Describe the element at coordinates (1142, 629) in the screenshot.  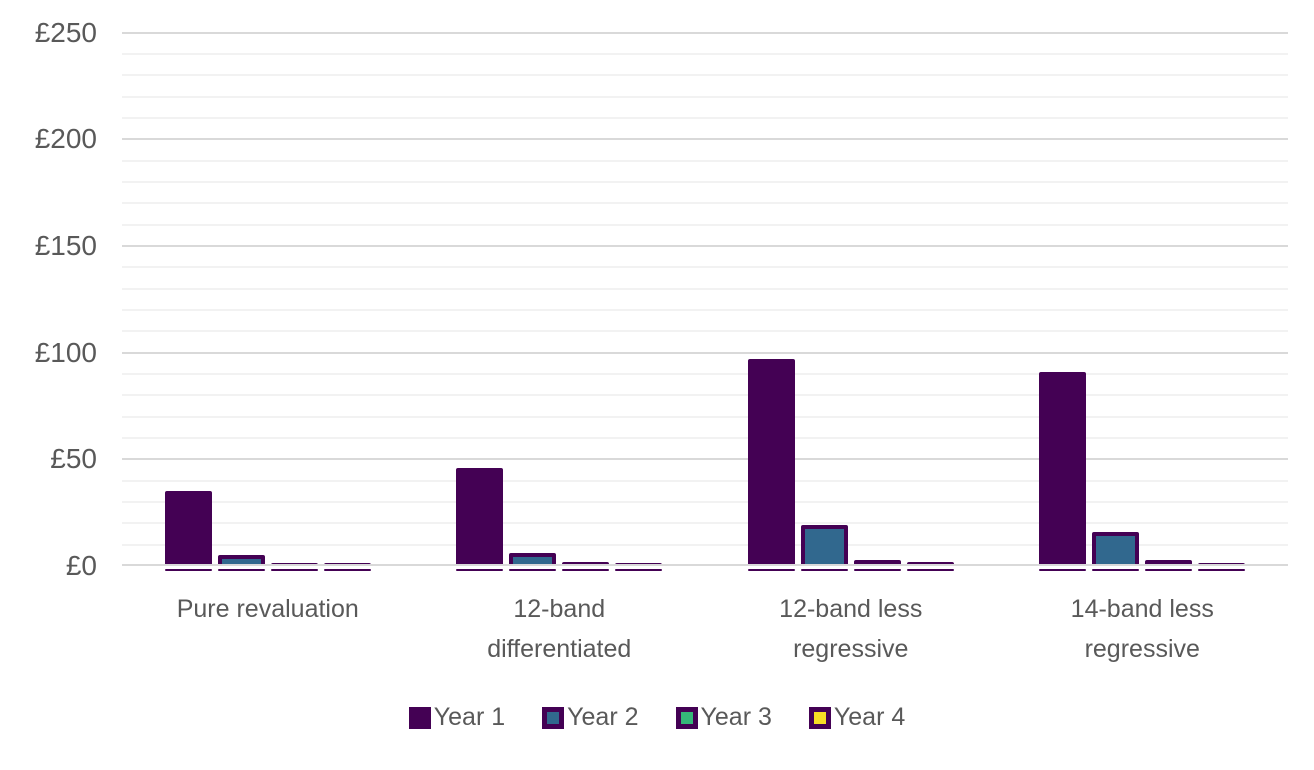
I see `x-axis-category-label: 14-band less regressive` at that location.